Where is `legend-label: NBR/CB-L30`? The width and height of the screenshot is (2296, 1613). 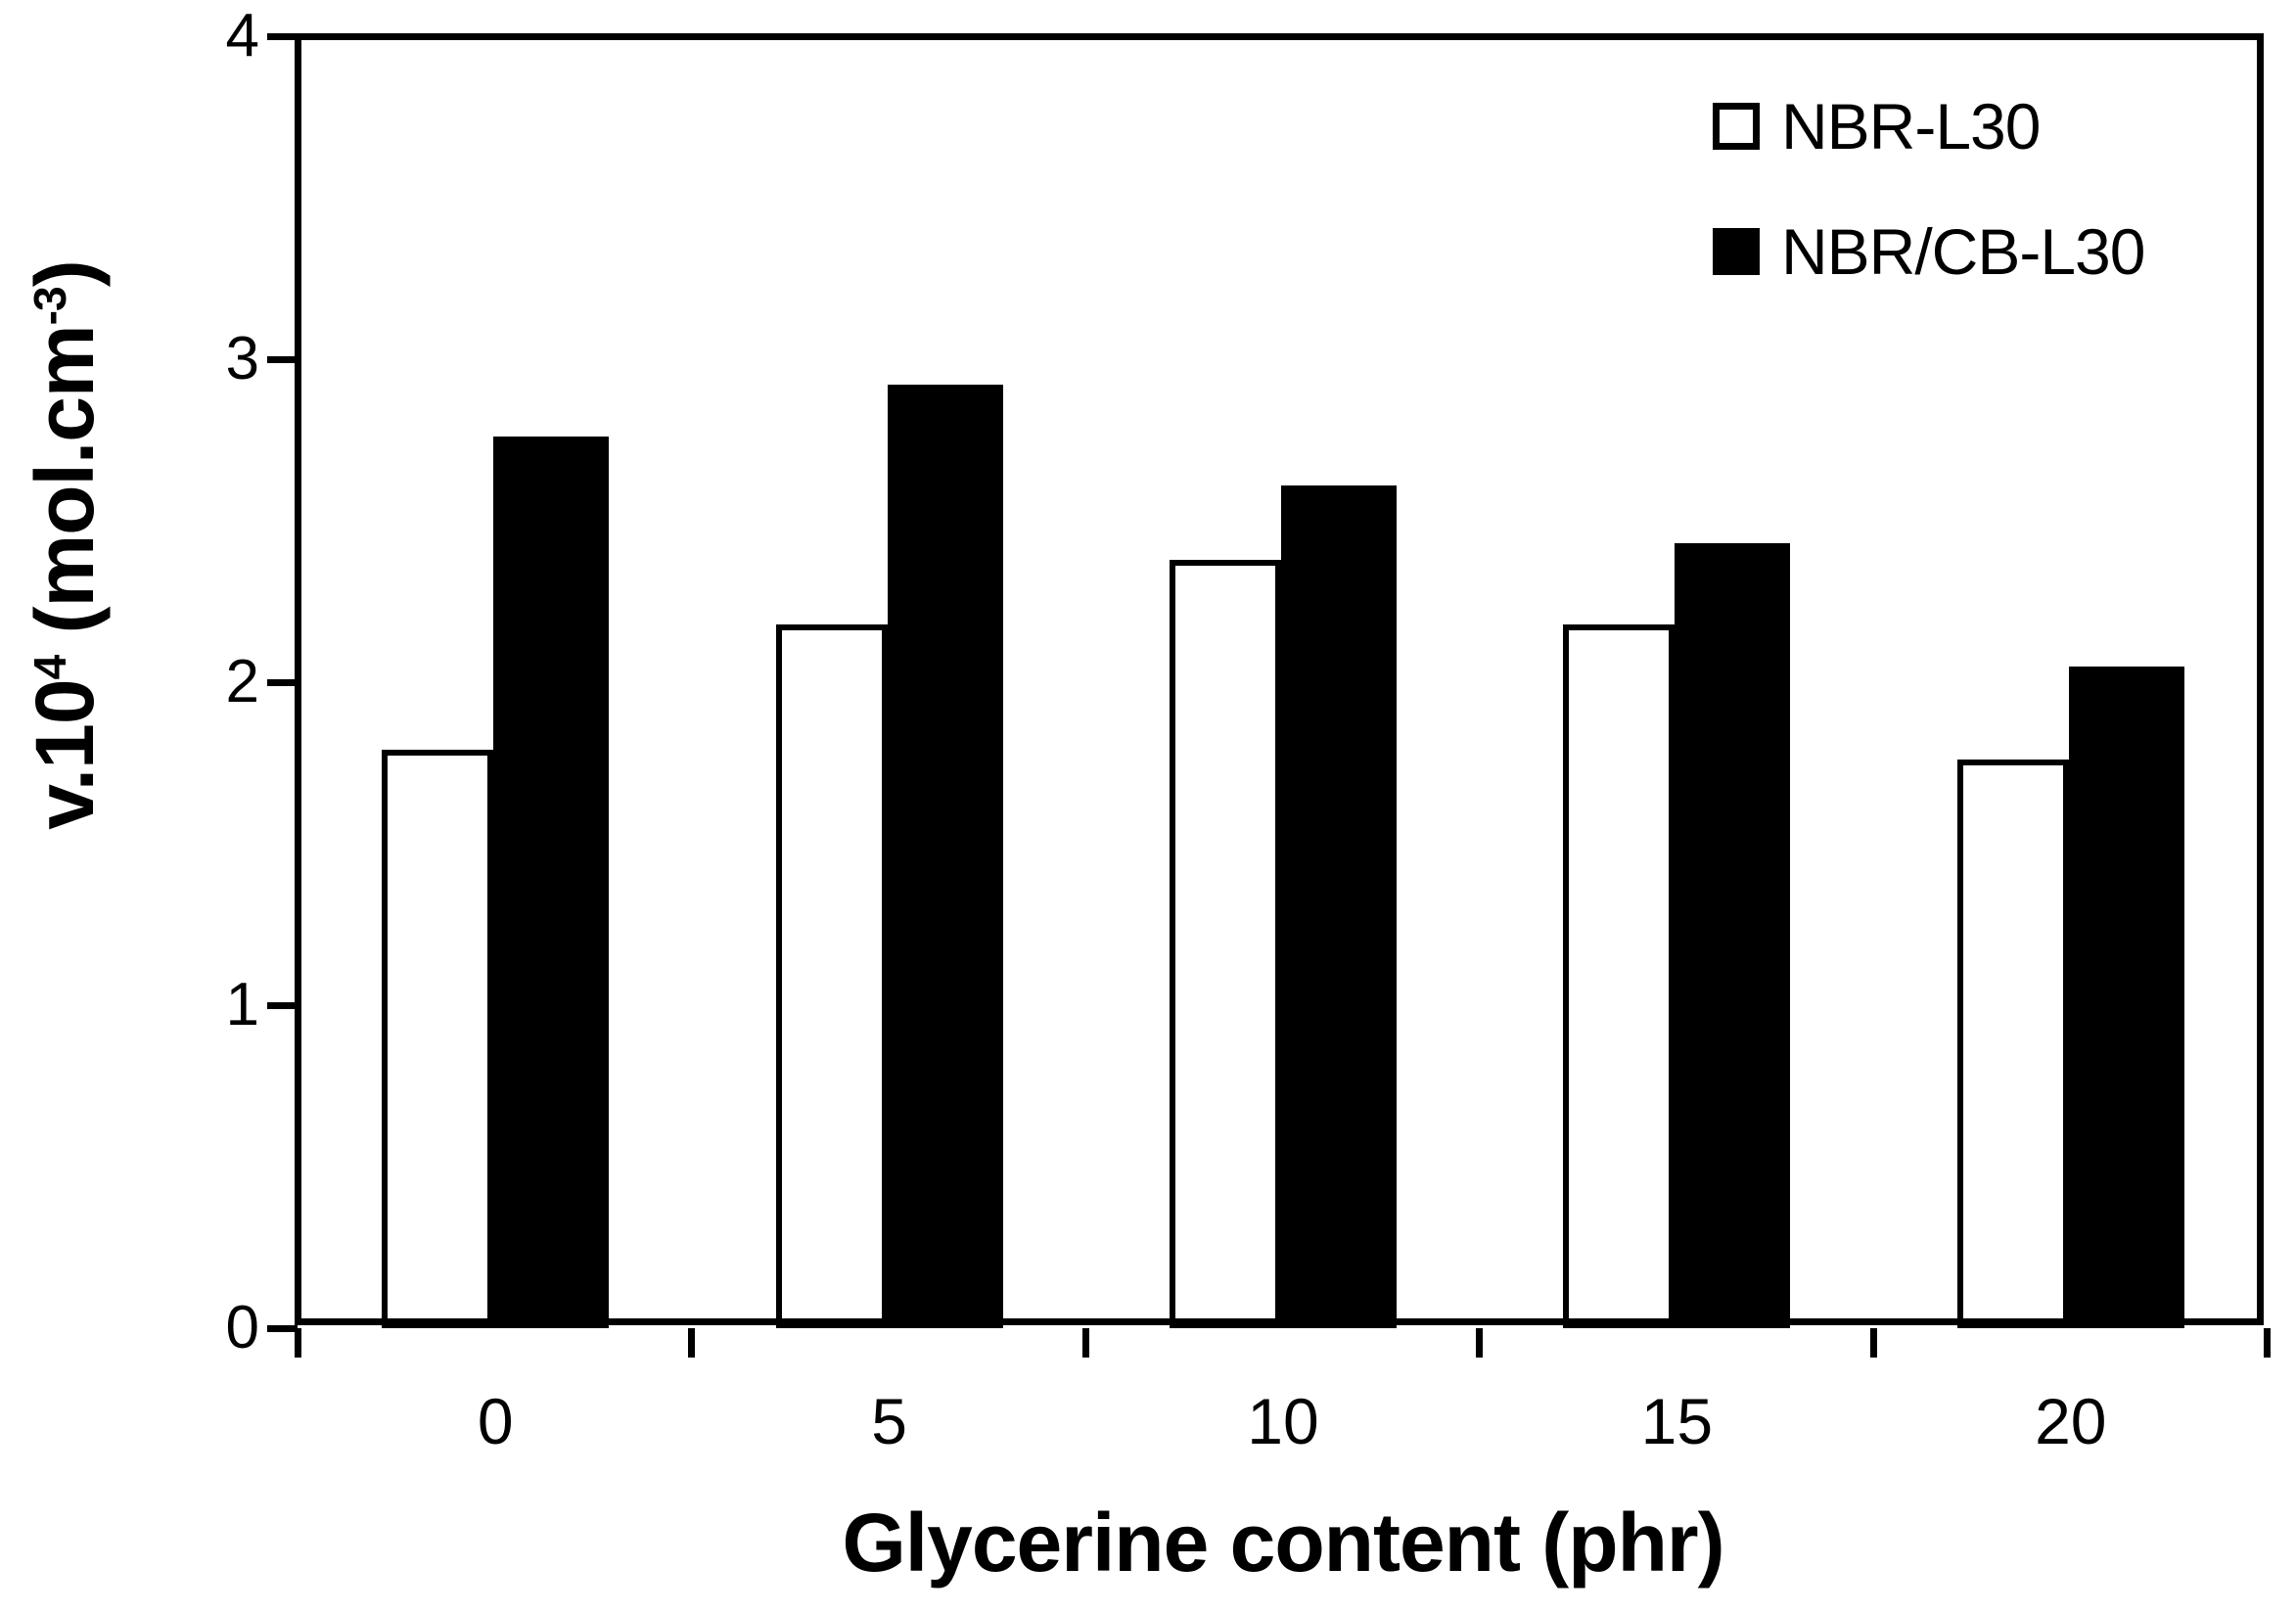
legend-label: NBR/CB-L30 is located at coordinates (1963, 251).